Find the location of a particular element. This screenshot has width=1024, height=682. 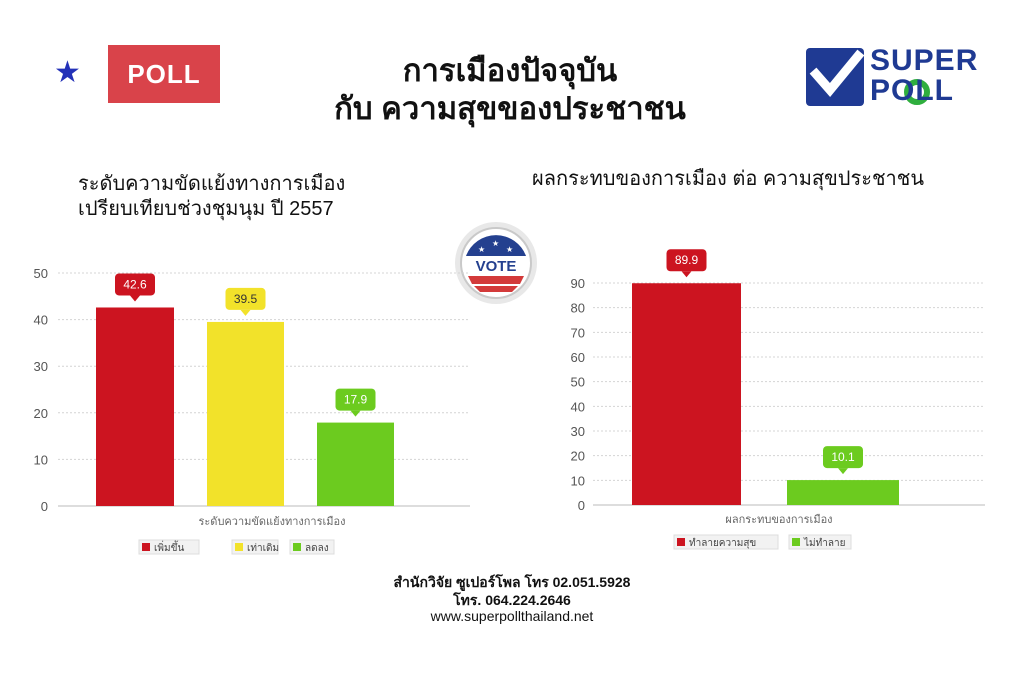

data-label: 17.9 is located at coordinates (356, 400).